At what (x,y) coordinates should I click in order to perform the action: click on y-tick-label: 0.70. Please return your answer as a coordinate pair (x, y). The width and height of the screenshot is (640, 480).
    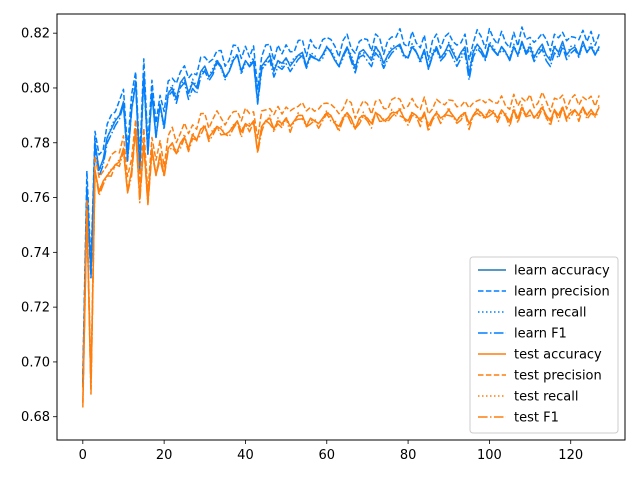
    Looking at the image, I should click on (35, 362).